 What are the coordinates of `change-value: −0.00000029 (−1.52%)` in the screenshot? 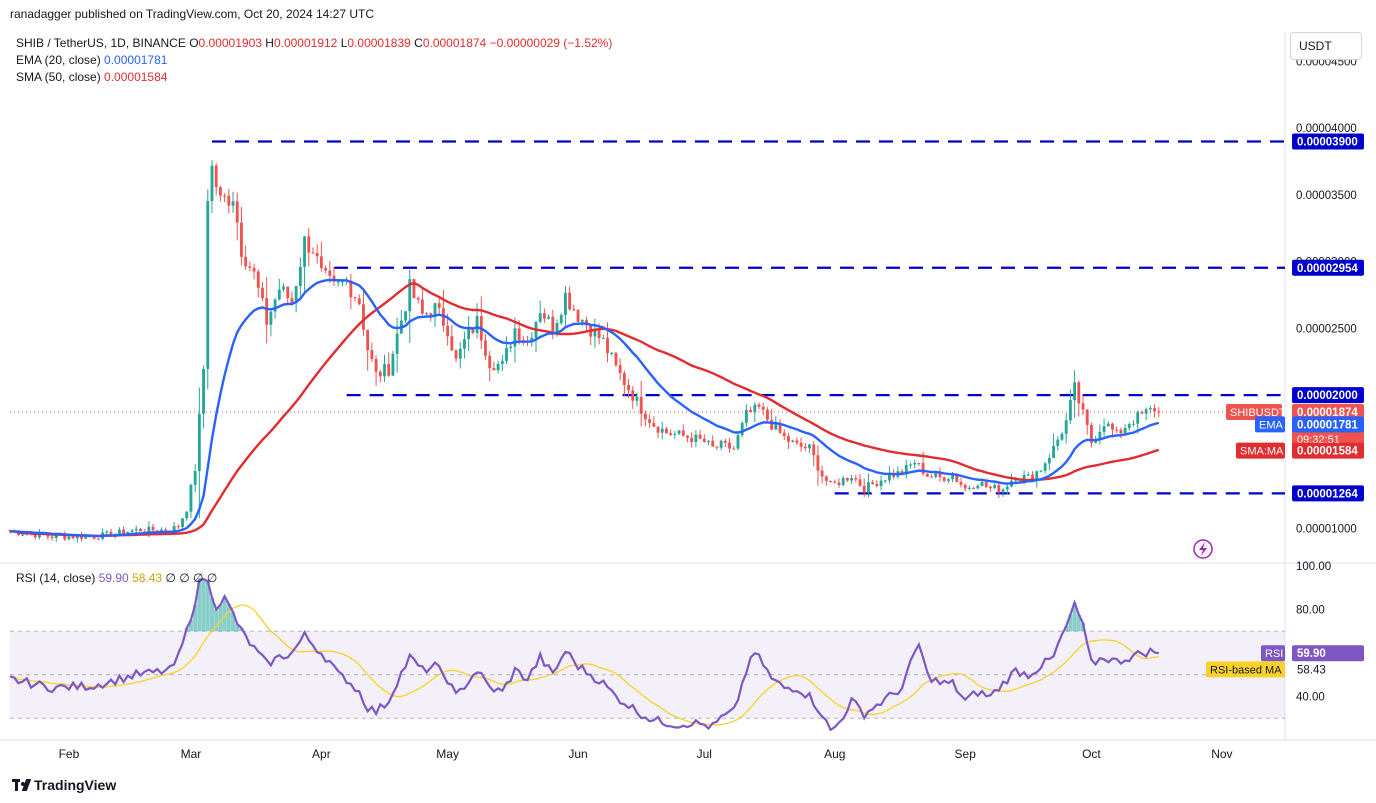 It's located at (551, 43).